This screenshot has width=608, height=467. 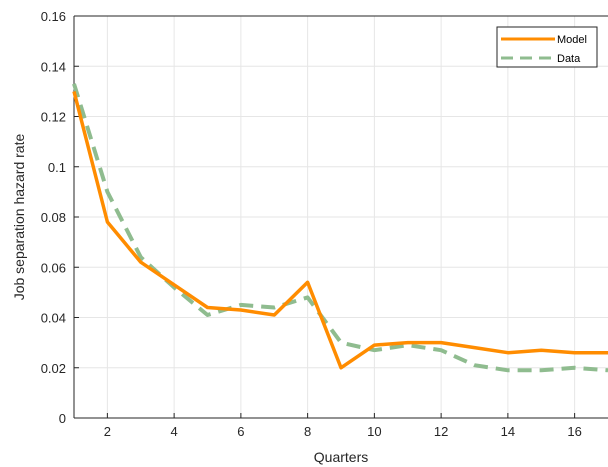 What do you see at coordinates (572, 40) in the screenshot?
I see `legend-label-model: Model` at bounding box center [572, 40].